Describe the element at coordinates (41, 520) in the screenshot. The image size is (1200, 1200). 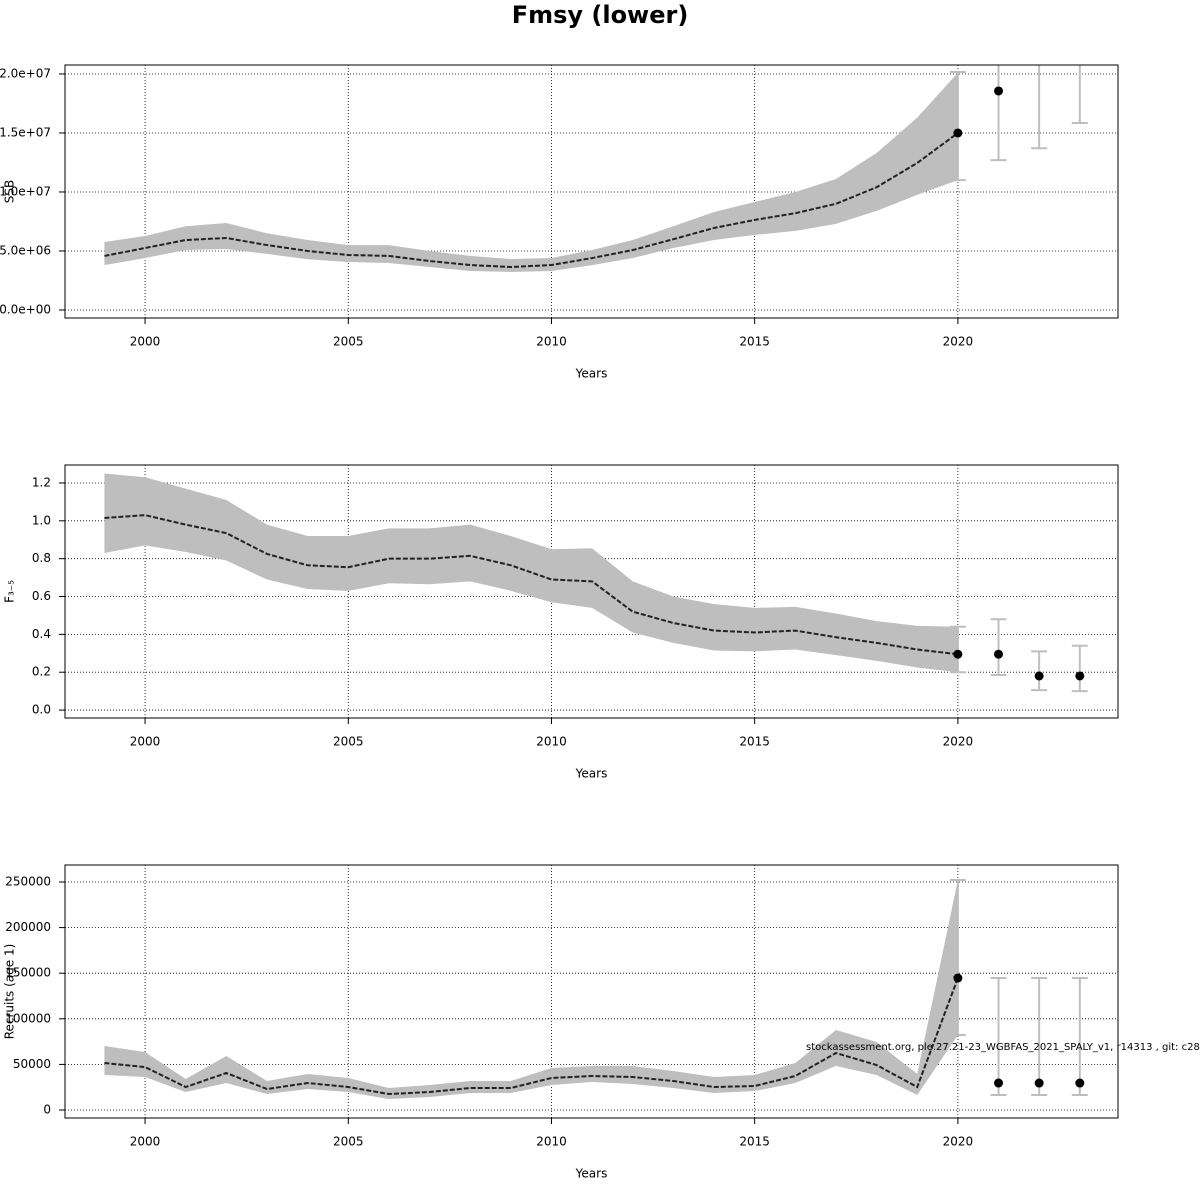
I see `y-tick-label: 1.0` at that location.